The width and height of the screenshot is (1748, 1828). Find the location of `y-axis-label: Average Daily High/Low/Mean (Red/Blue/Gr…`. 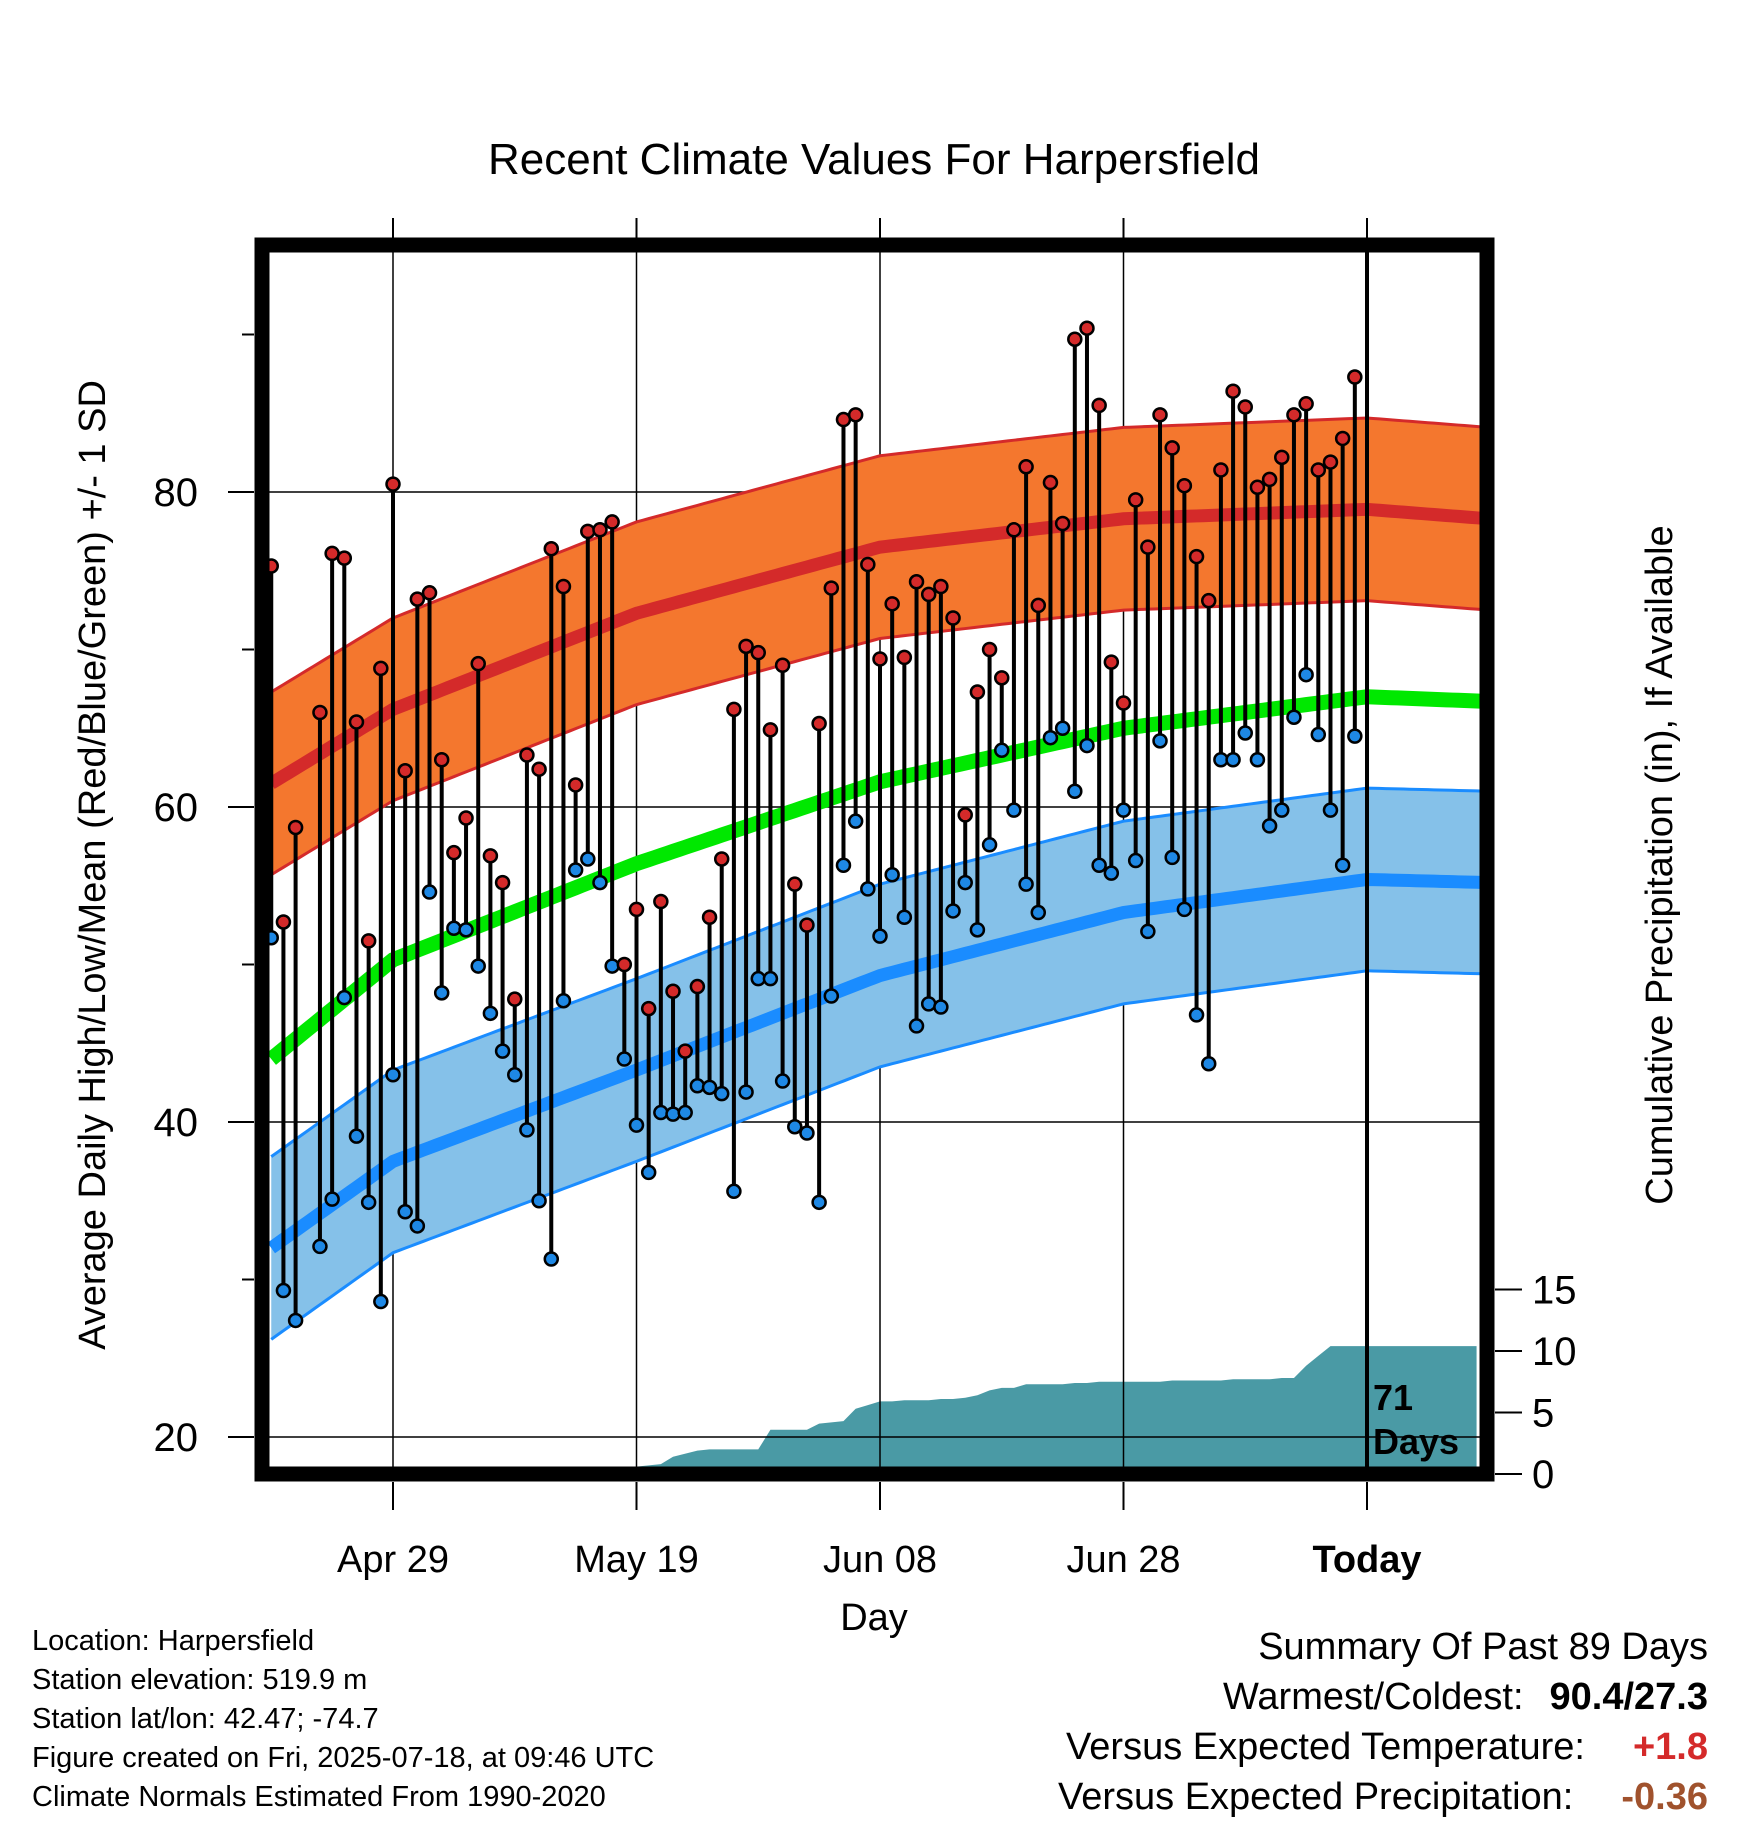

y-axis-label: Average Daily High/Low/Mean (Red/Blue/Gr… is located at coordinates (93, 865).